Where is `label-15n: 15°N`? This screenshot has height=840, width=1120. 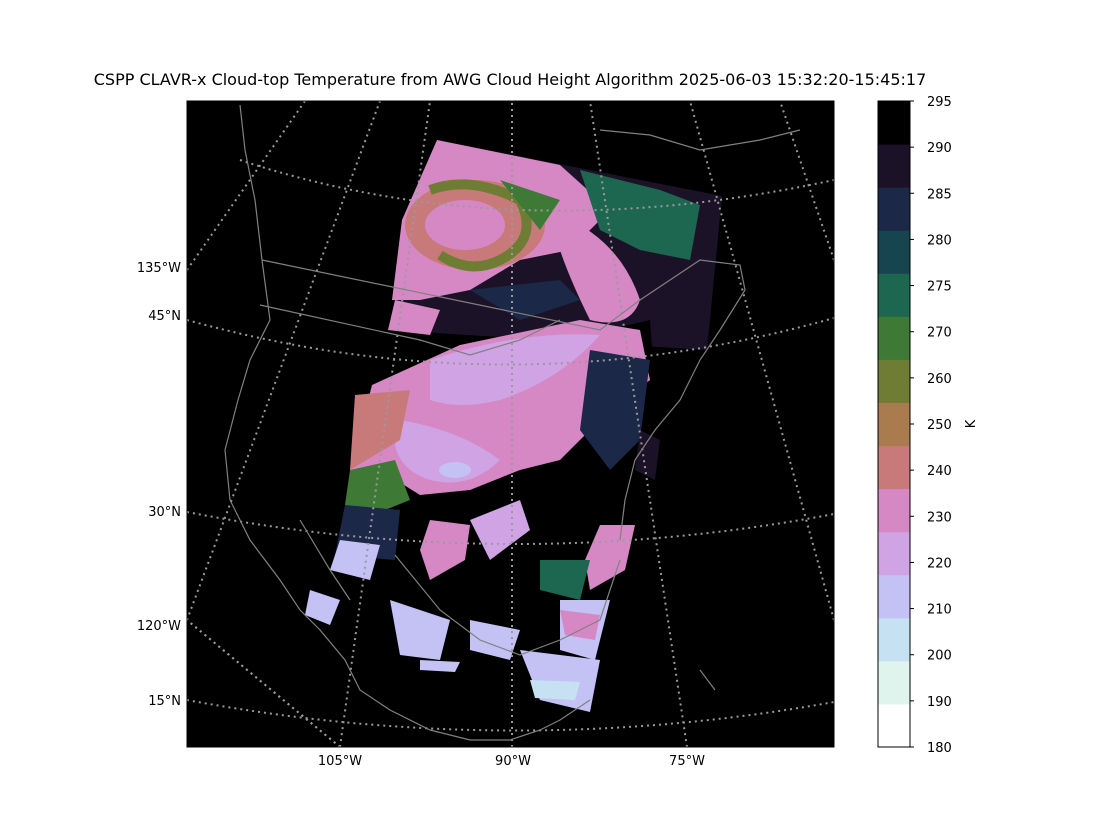
label-15n: 15°N is located at coordinates (164, 701).